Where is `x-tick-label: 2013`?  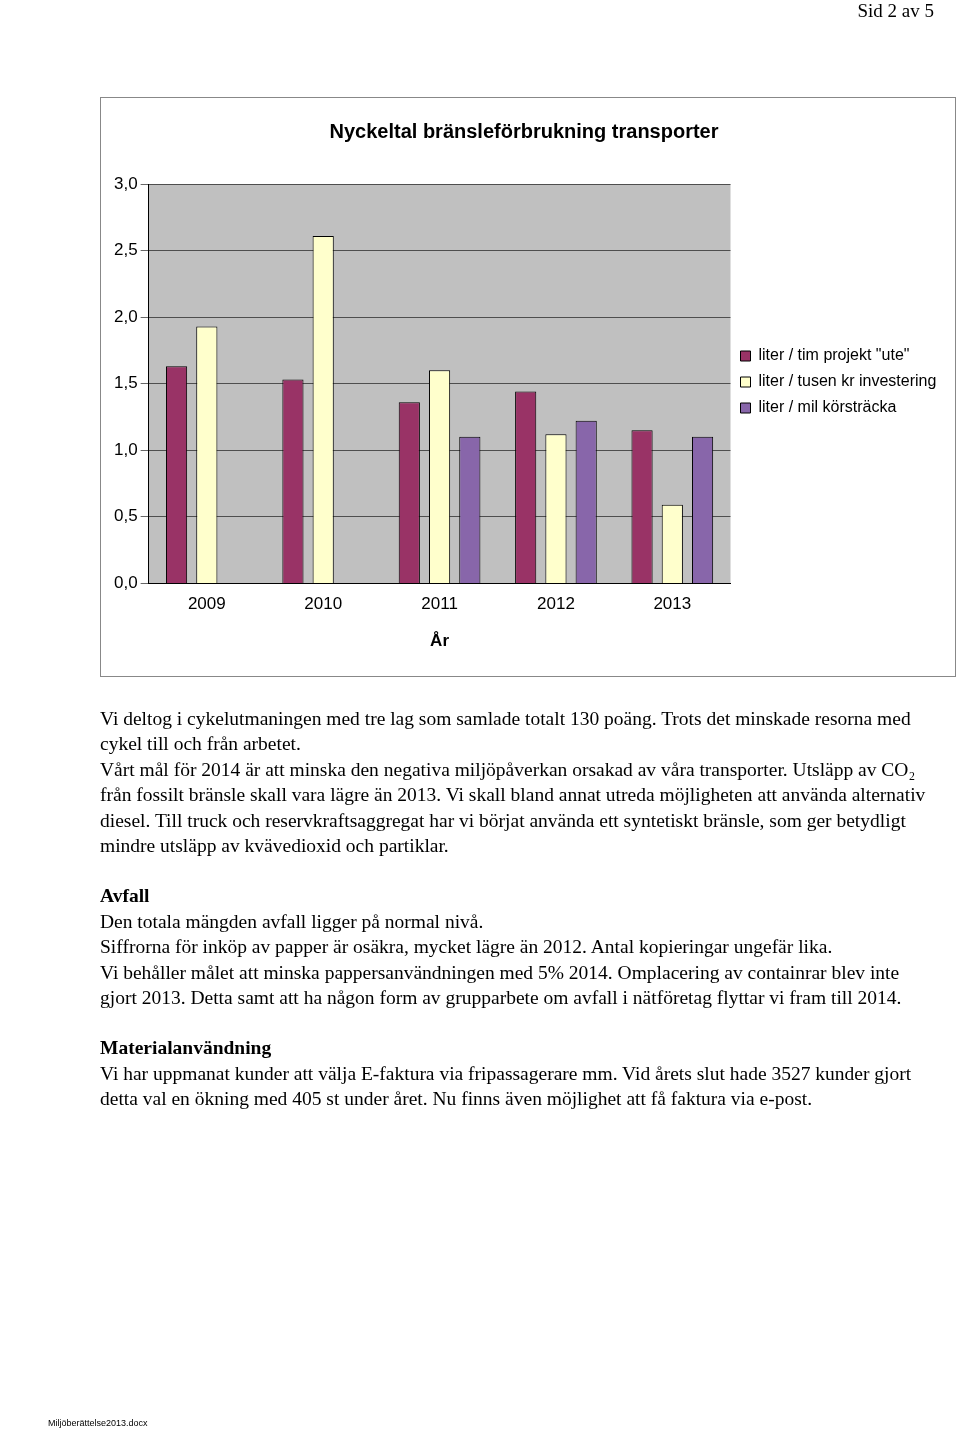 x-tick-label: 2013 is located at coordinates (672, 604).